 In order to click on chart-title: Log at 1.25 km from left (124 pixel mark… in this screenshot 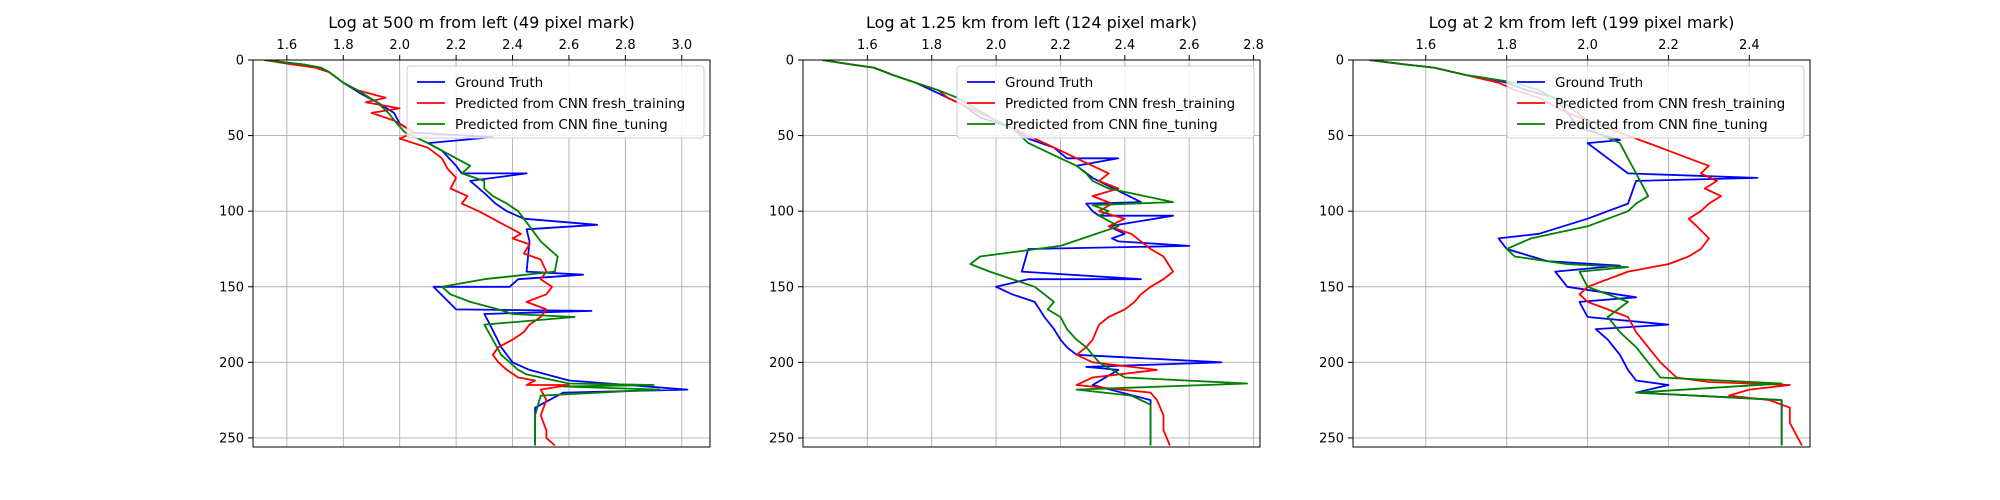, I will do `click(1031, 22)`.